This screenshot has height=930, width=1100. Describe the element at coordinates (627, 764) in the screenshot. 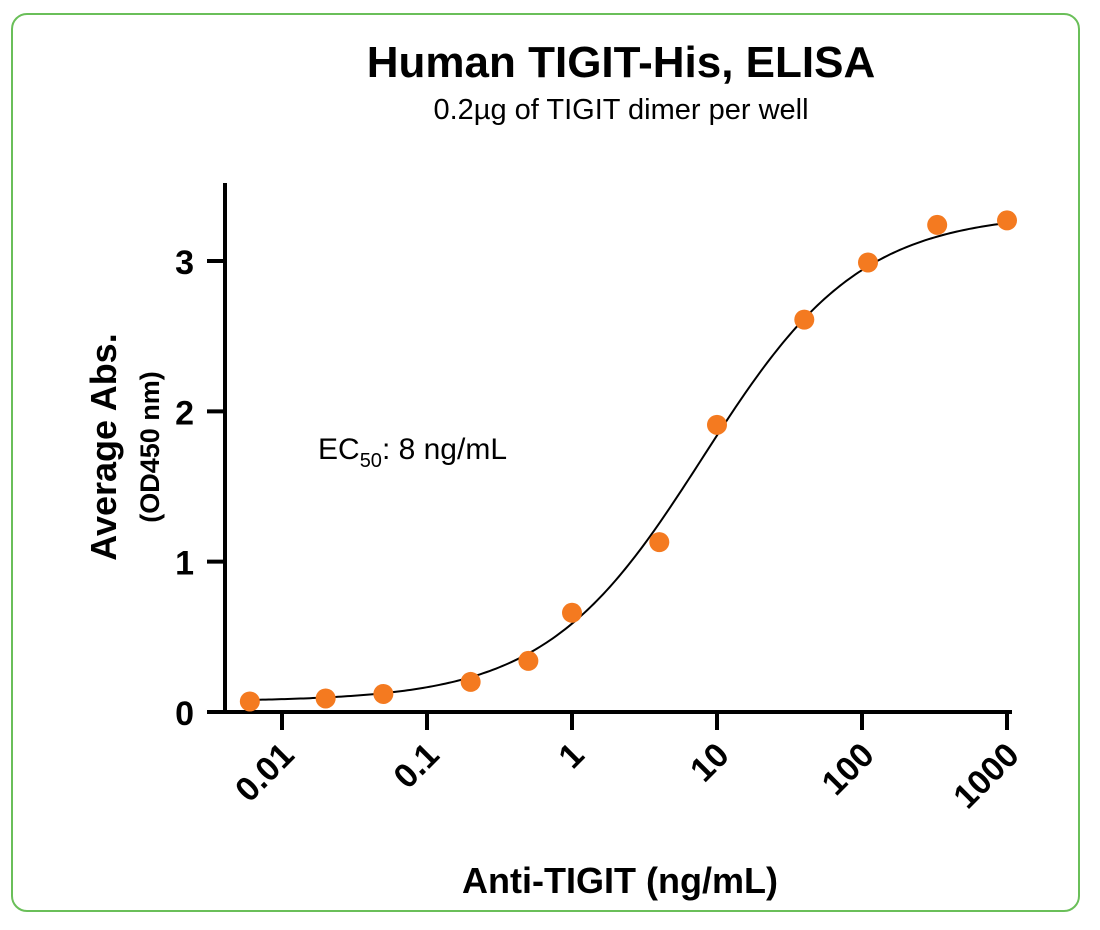

I see `x-axis-ticks: 0.01 0.1 1 10 100 1000` at that location.